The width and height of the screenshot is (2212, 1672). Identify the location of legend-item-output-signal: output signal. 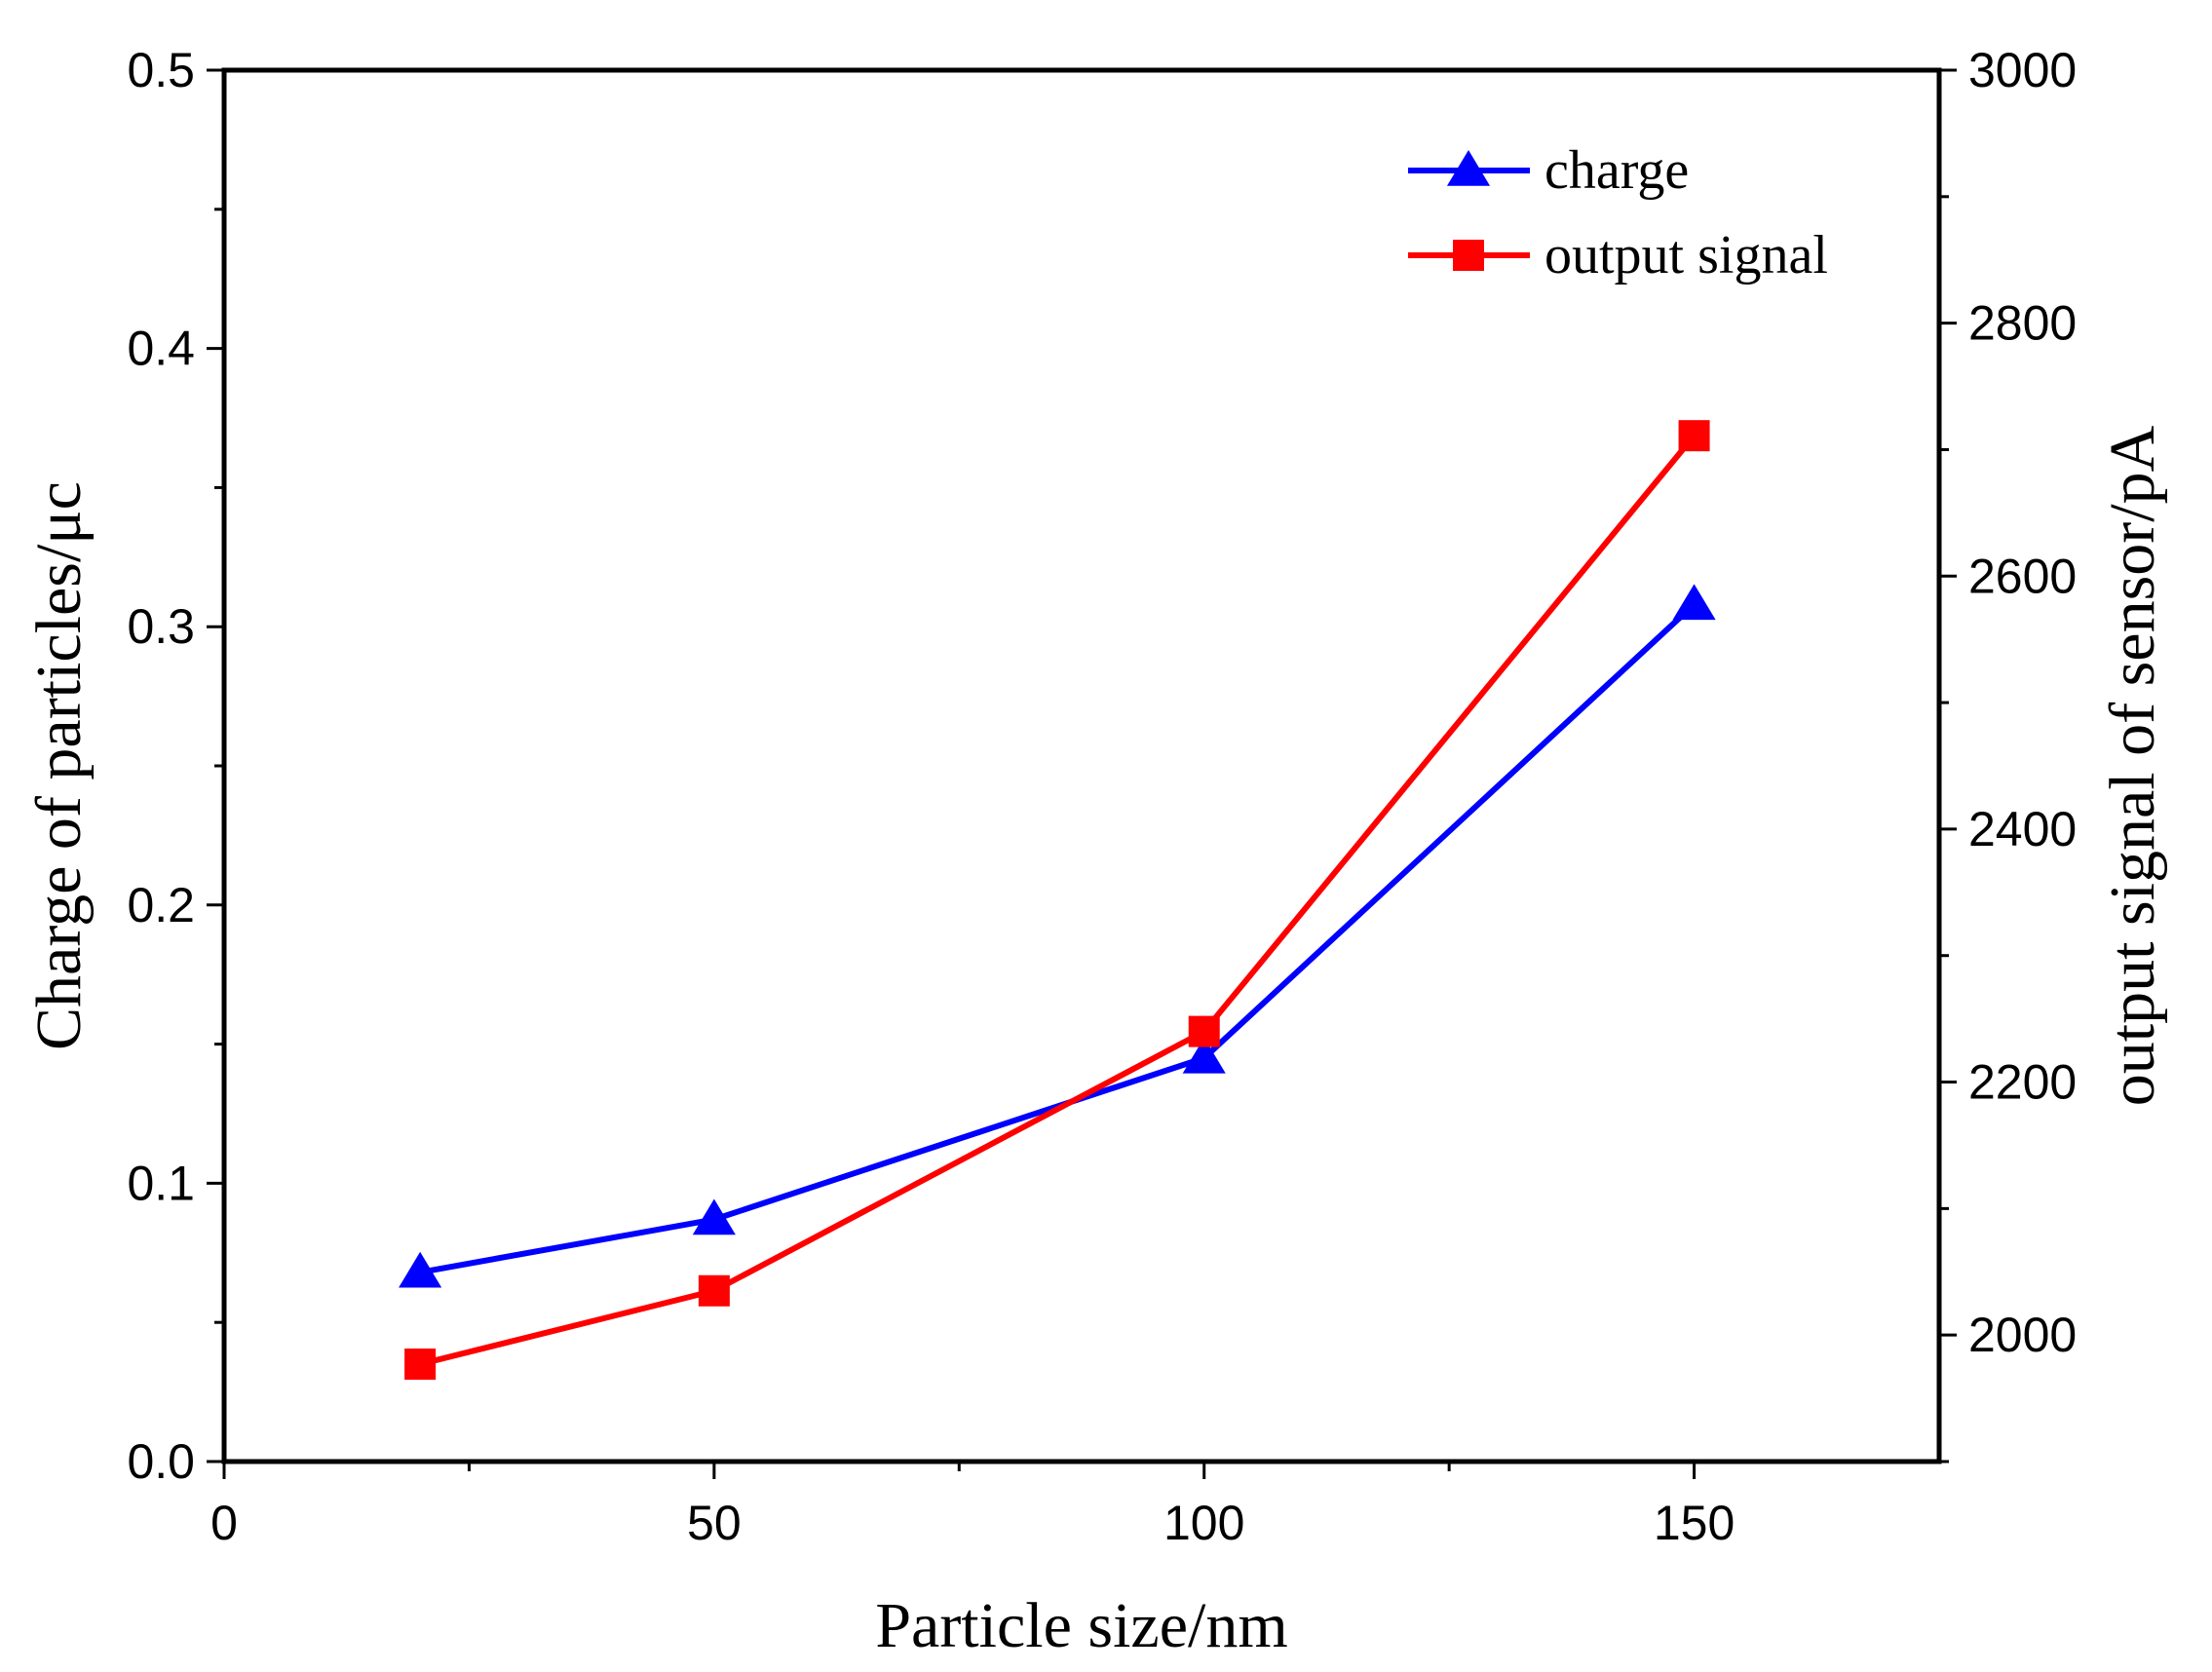
(1618, 255).